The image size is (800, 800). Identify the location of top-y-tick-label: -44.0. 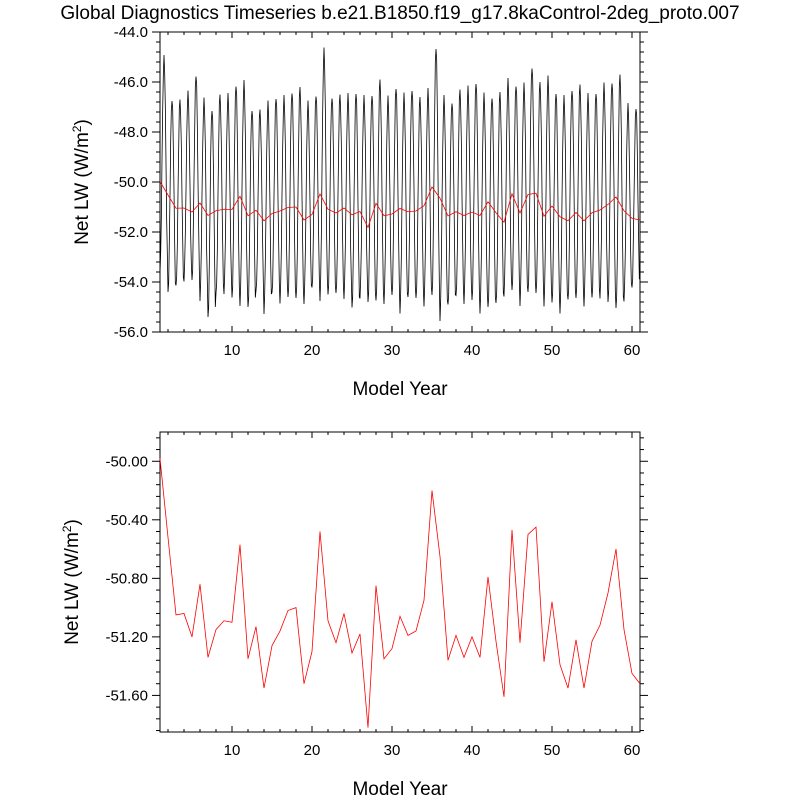
(131, 32).